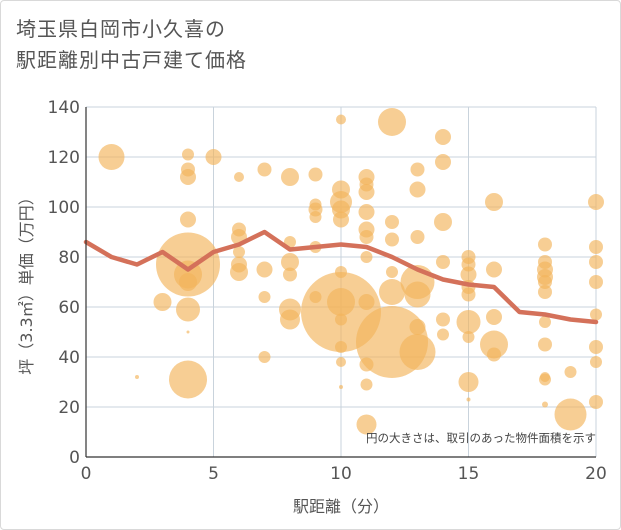 The height and width of the screenshot is (530, 621). What do you see at coordinates (69, 258) in the screenshot?
I see `y-tick-label: 80` at bounding box center [69, 258].